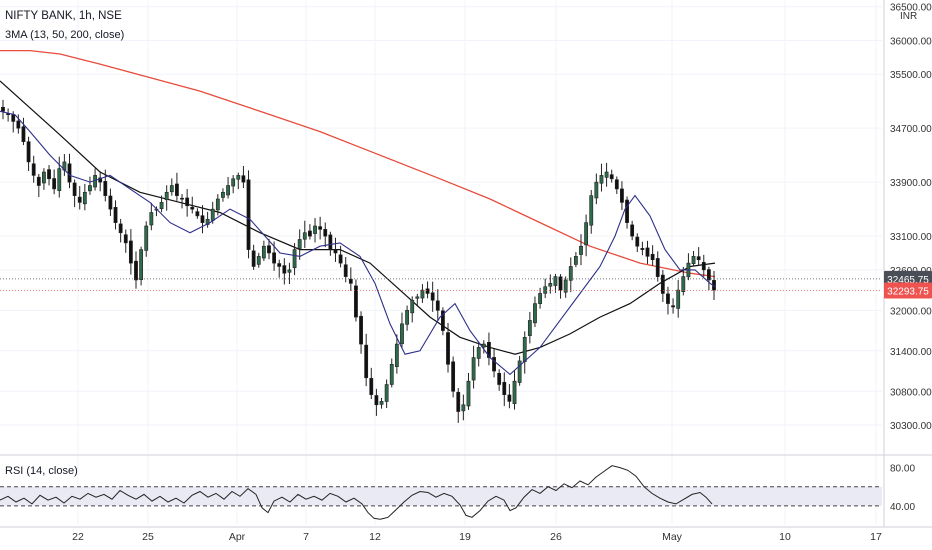  Describe the element at coordinates (41, 471) in the screenshot. I see `rsi-indicator-label: RSI (14, close)` at that location.